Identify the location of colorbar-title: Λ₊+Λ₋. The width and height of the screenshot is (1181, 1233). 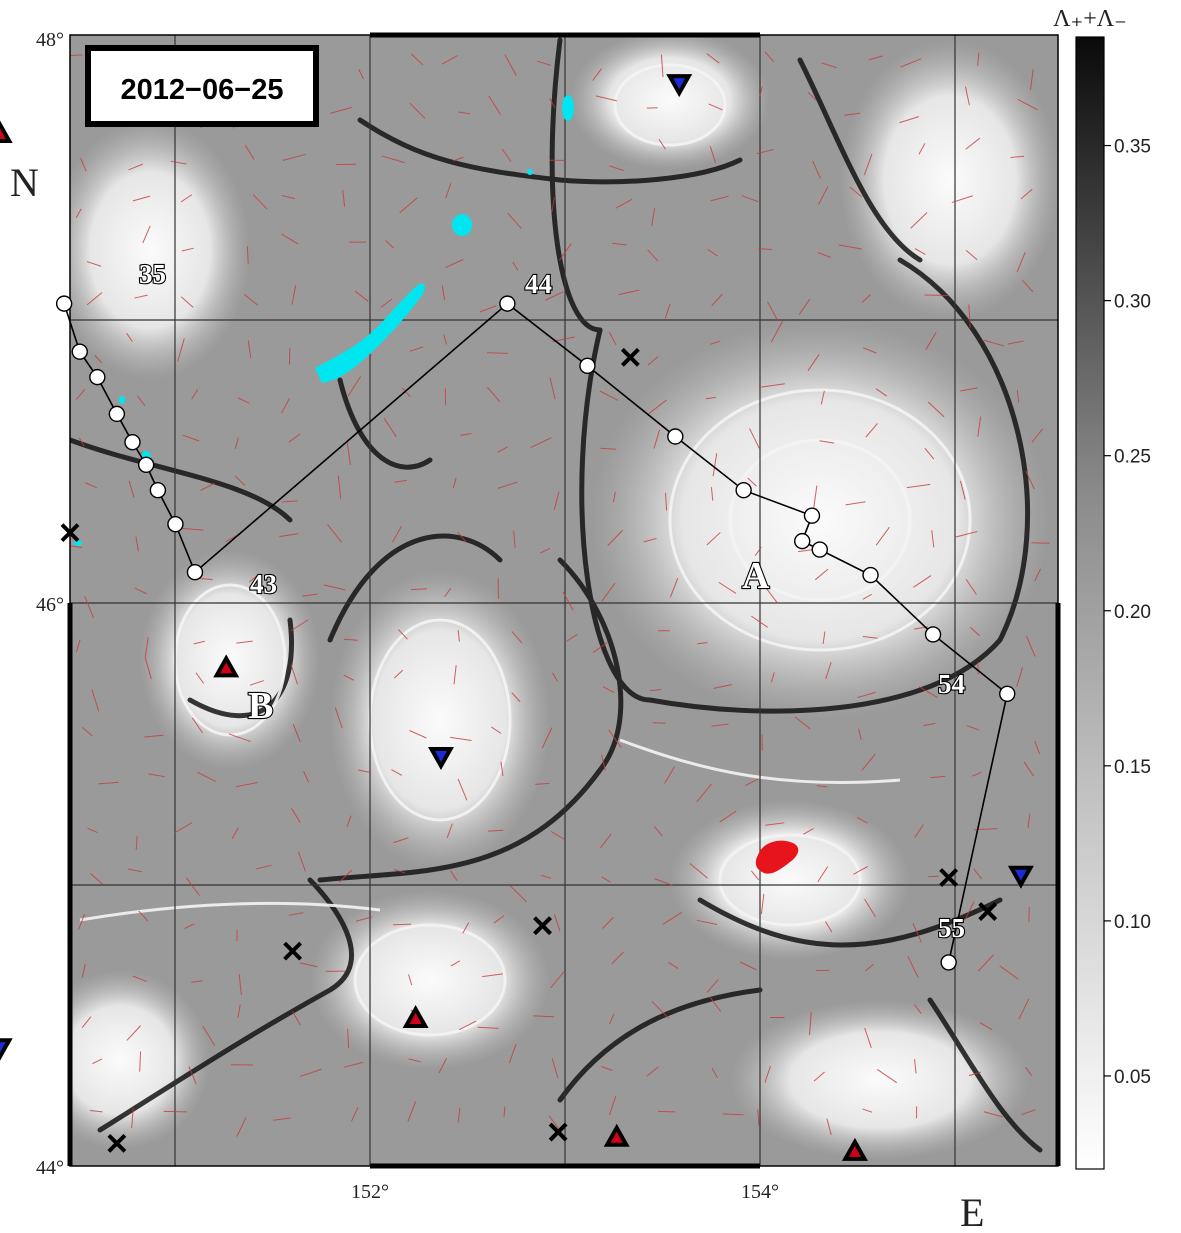
(1090, 19).